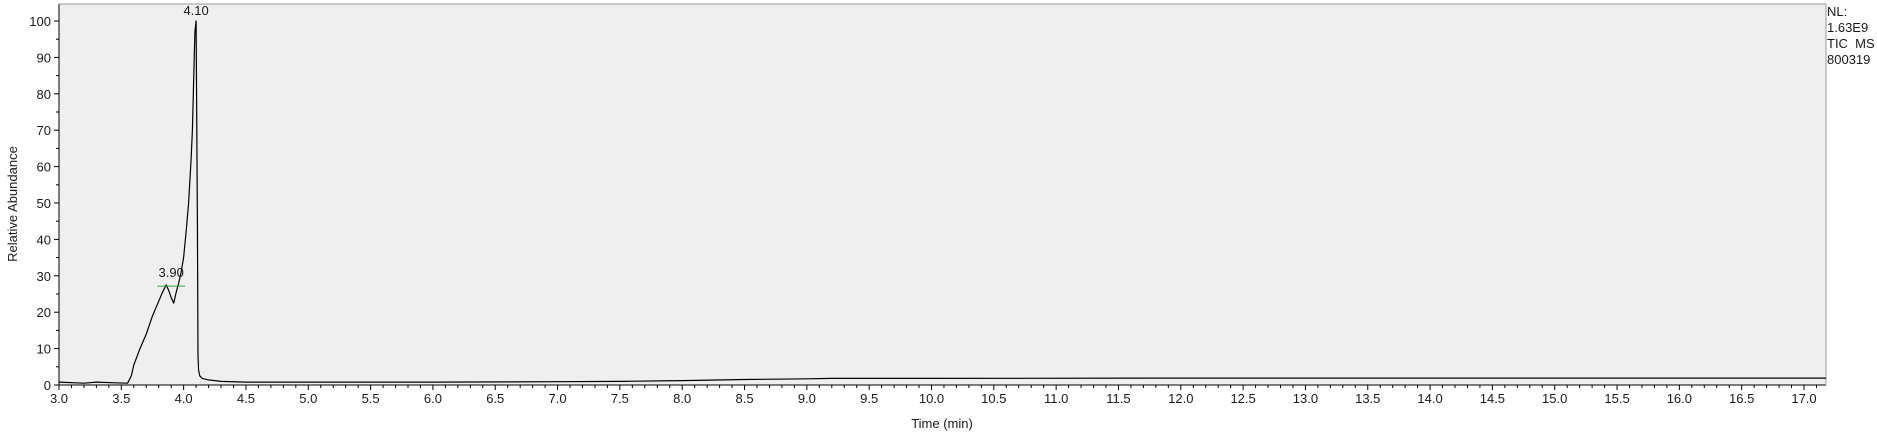  Describe the element at coordinates (1056, 398) in the screenshot. I see `x-tick-label: 11.0` at that location.